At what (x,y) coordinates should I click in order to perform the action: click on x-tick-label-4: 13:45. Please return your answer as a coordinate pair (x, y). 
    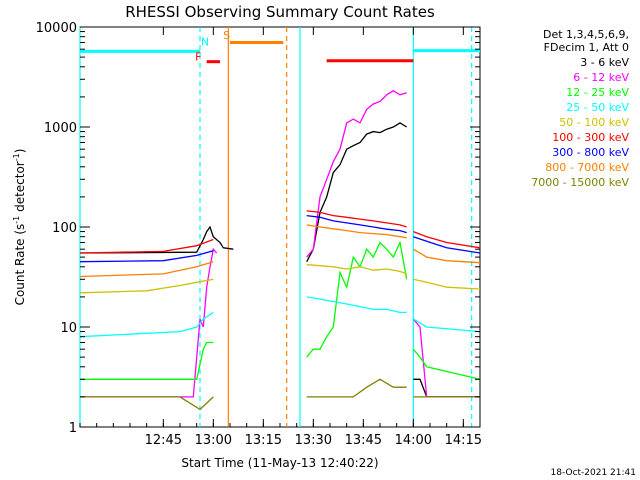
    Looking at the image, I should click on (363, 440).